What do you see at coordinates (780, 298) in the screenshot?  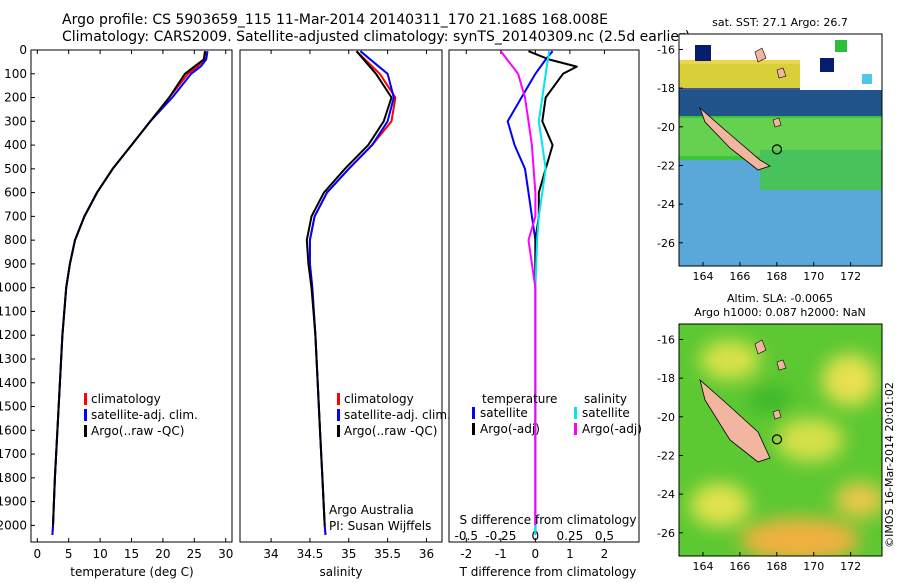 I see `sla-map-title-1: Altim. SLA: -0.0065` at bounding box center [780, 298].